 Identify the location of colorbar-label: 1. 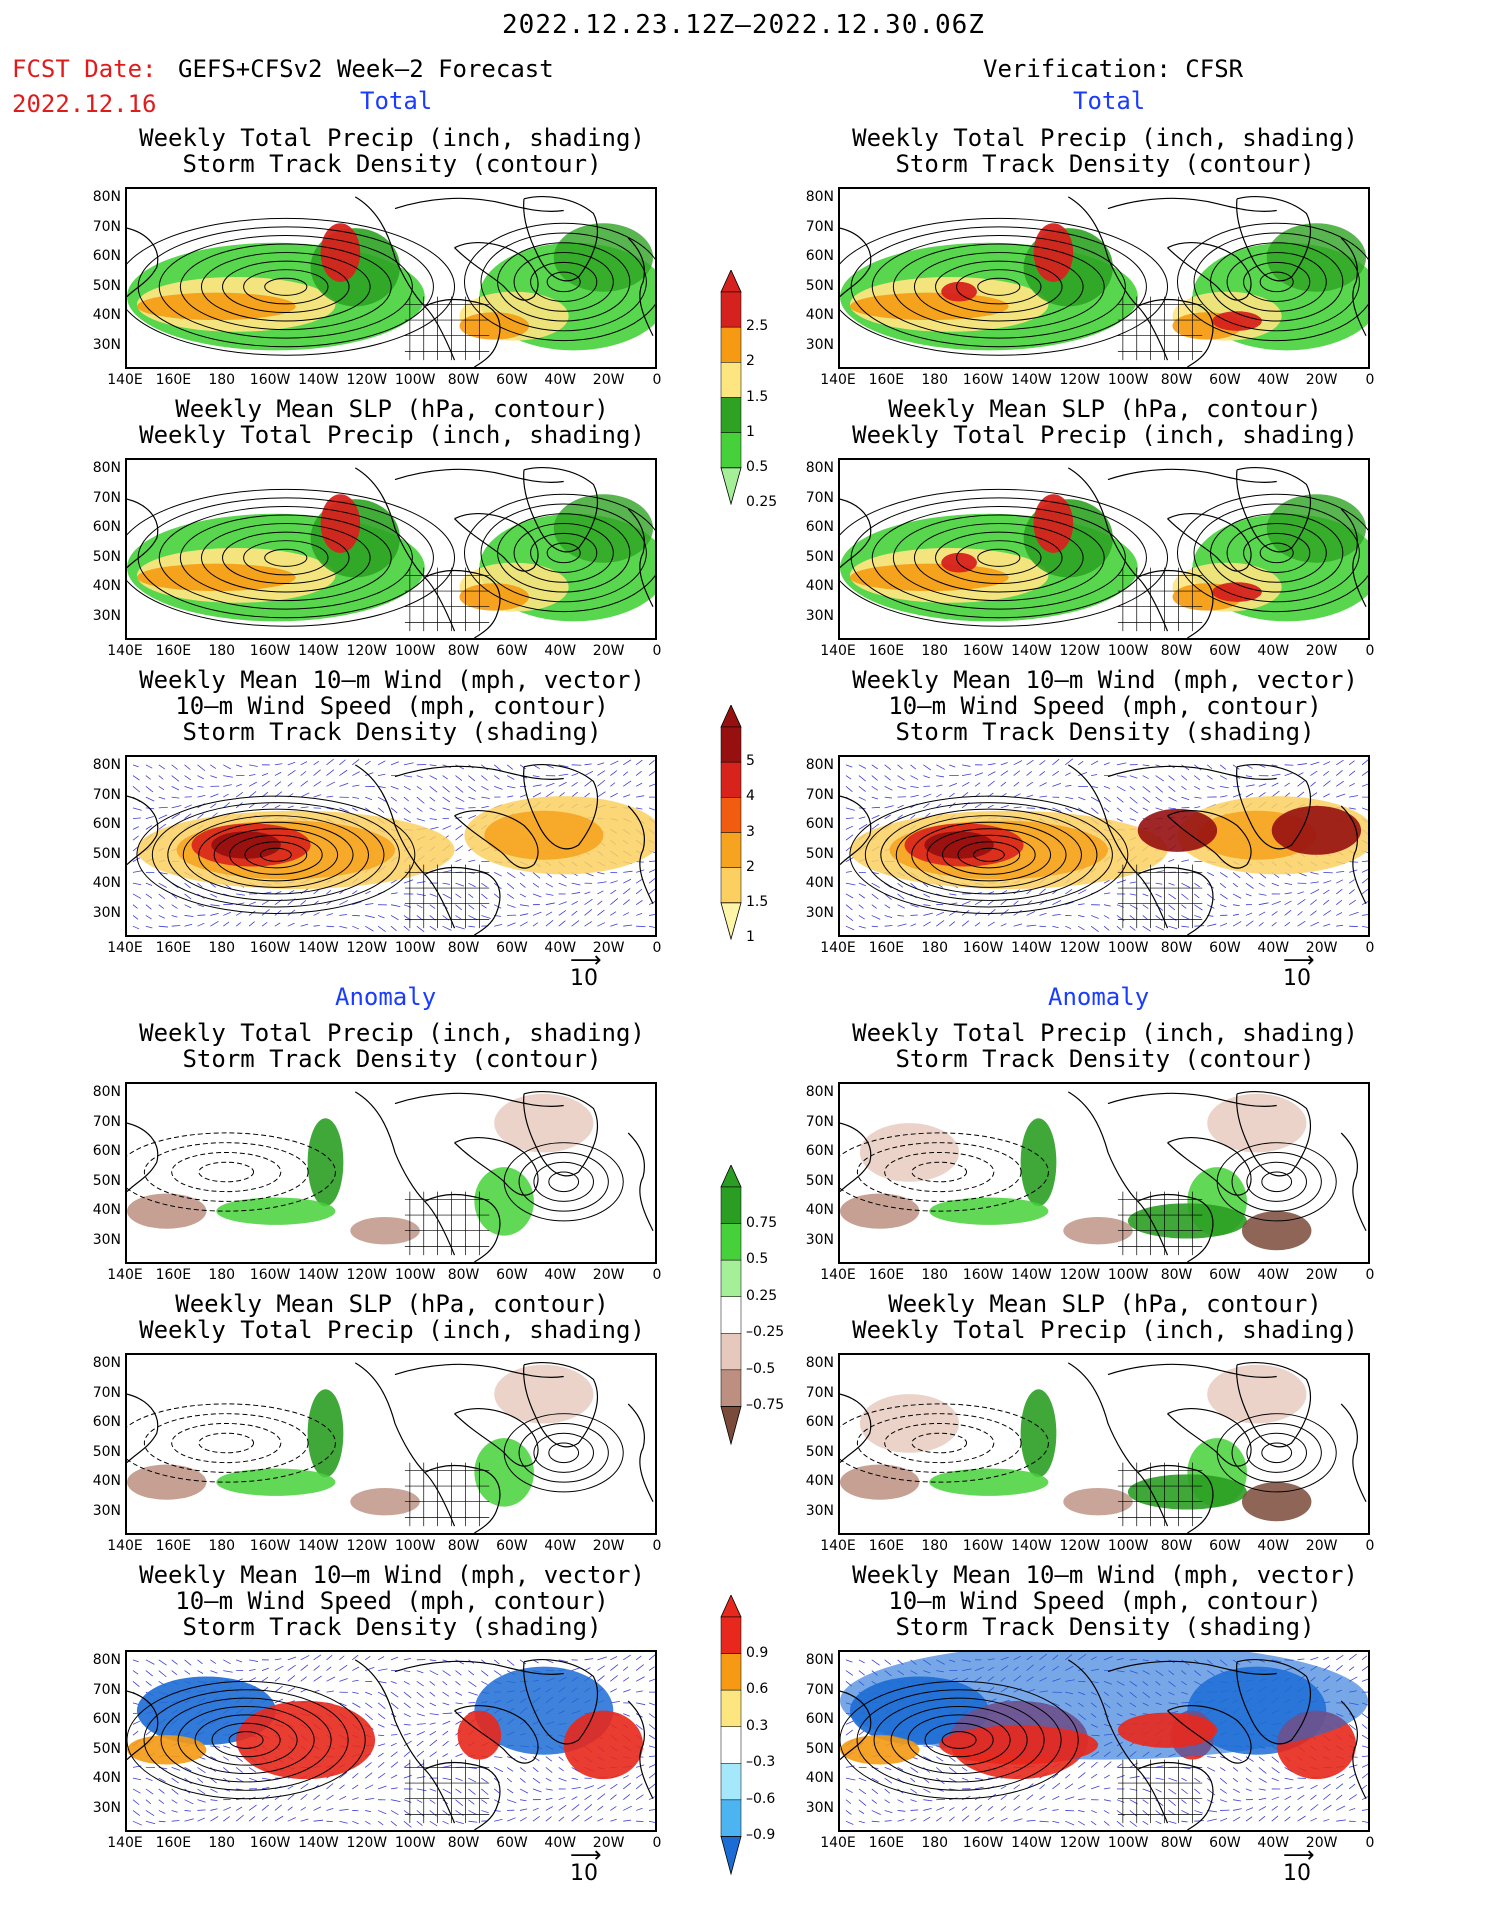
(750, 431).